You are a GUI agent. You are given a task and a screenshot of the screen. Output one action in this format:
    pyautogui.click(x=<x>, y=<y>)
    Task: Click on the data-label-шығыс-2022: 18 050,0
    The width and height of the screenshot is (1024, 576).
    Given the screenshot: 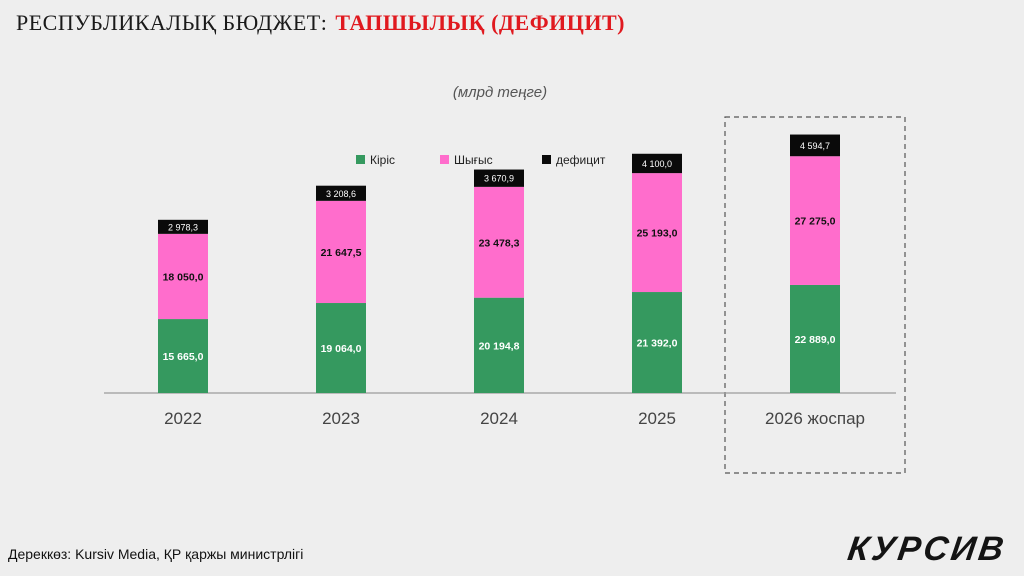 What is the action you would take?
    pyautogui.click(x=183, y=277)
    